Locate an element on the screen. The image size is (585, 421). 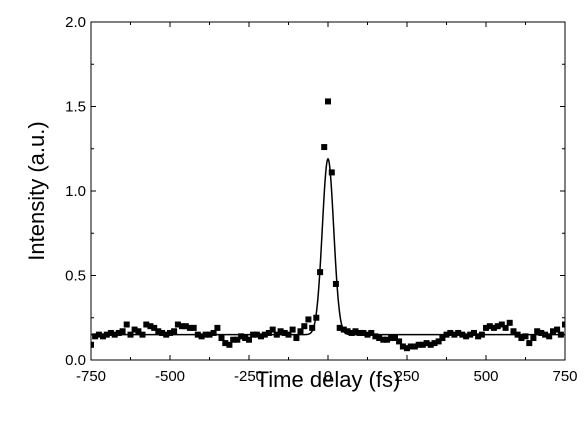
y-tick-label: 1.5 is located at coordinates (75, 107).